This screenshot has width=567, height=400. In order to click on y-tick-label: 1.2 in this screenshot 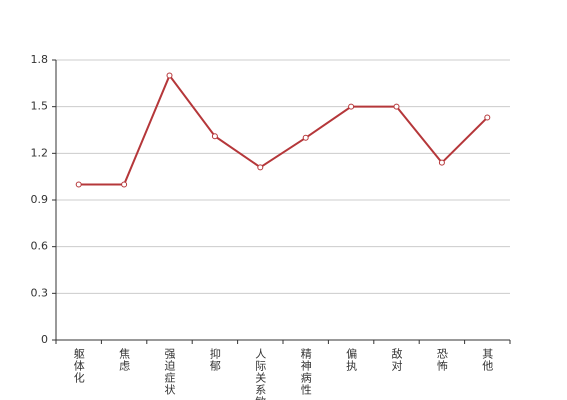, I will do `click(40, 152)`.